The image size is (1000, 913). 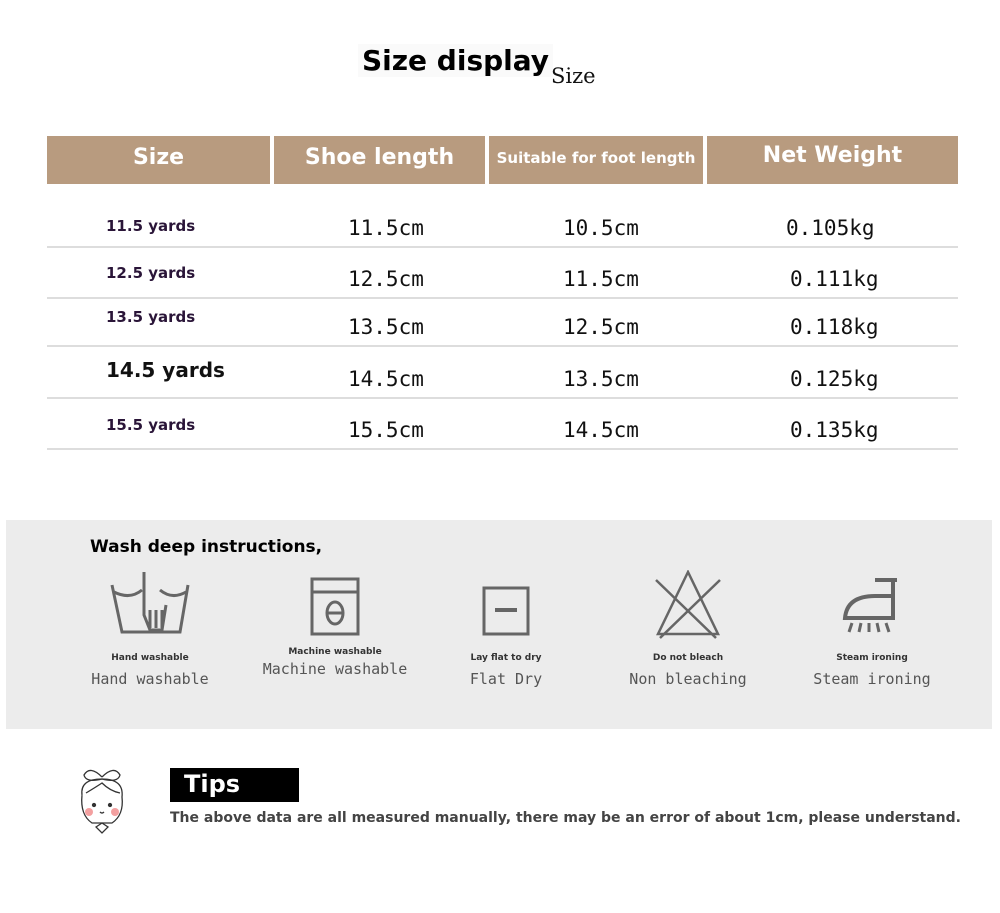 I want to click on page-title: Size display, so click(x=456, y=60).